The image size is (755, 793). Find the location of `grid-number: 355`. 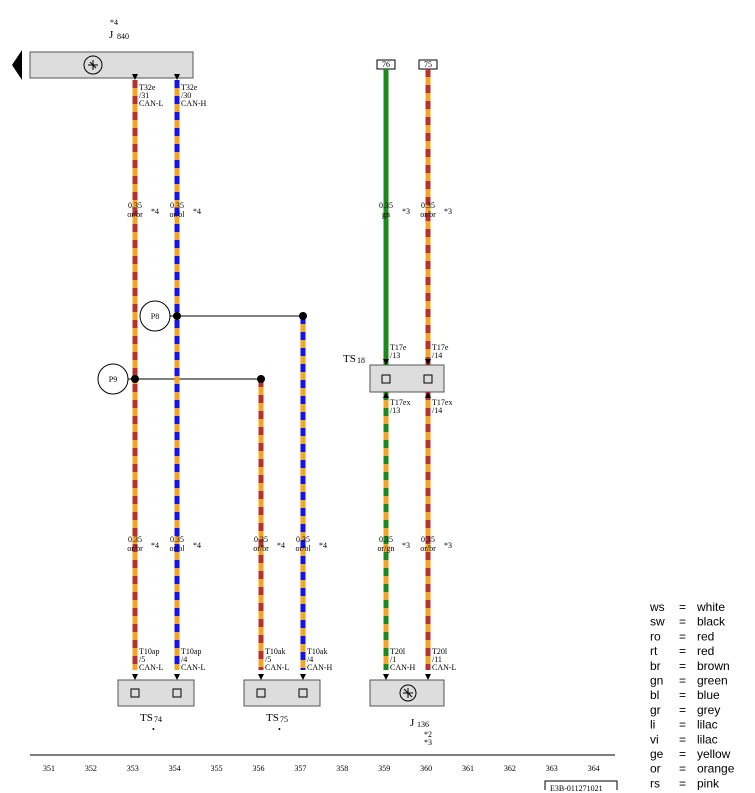

grid-number: 355 is located at coordinates (217, 768).